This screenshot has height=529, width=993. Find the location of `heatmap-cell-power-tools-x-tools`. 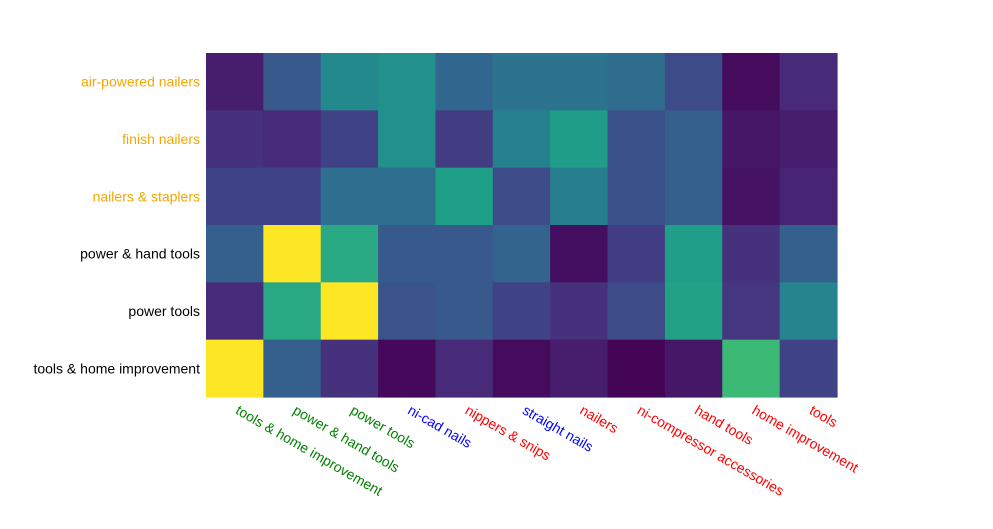

heatmap-cell-power-tools-x-tools is located at coordinates (808, 311).